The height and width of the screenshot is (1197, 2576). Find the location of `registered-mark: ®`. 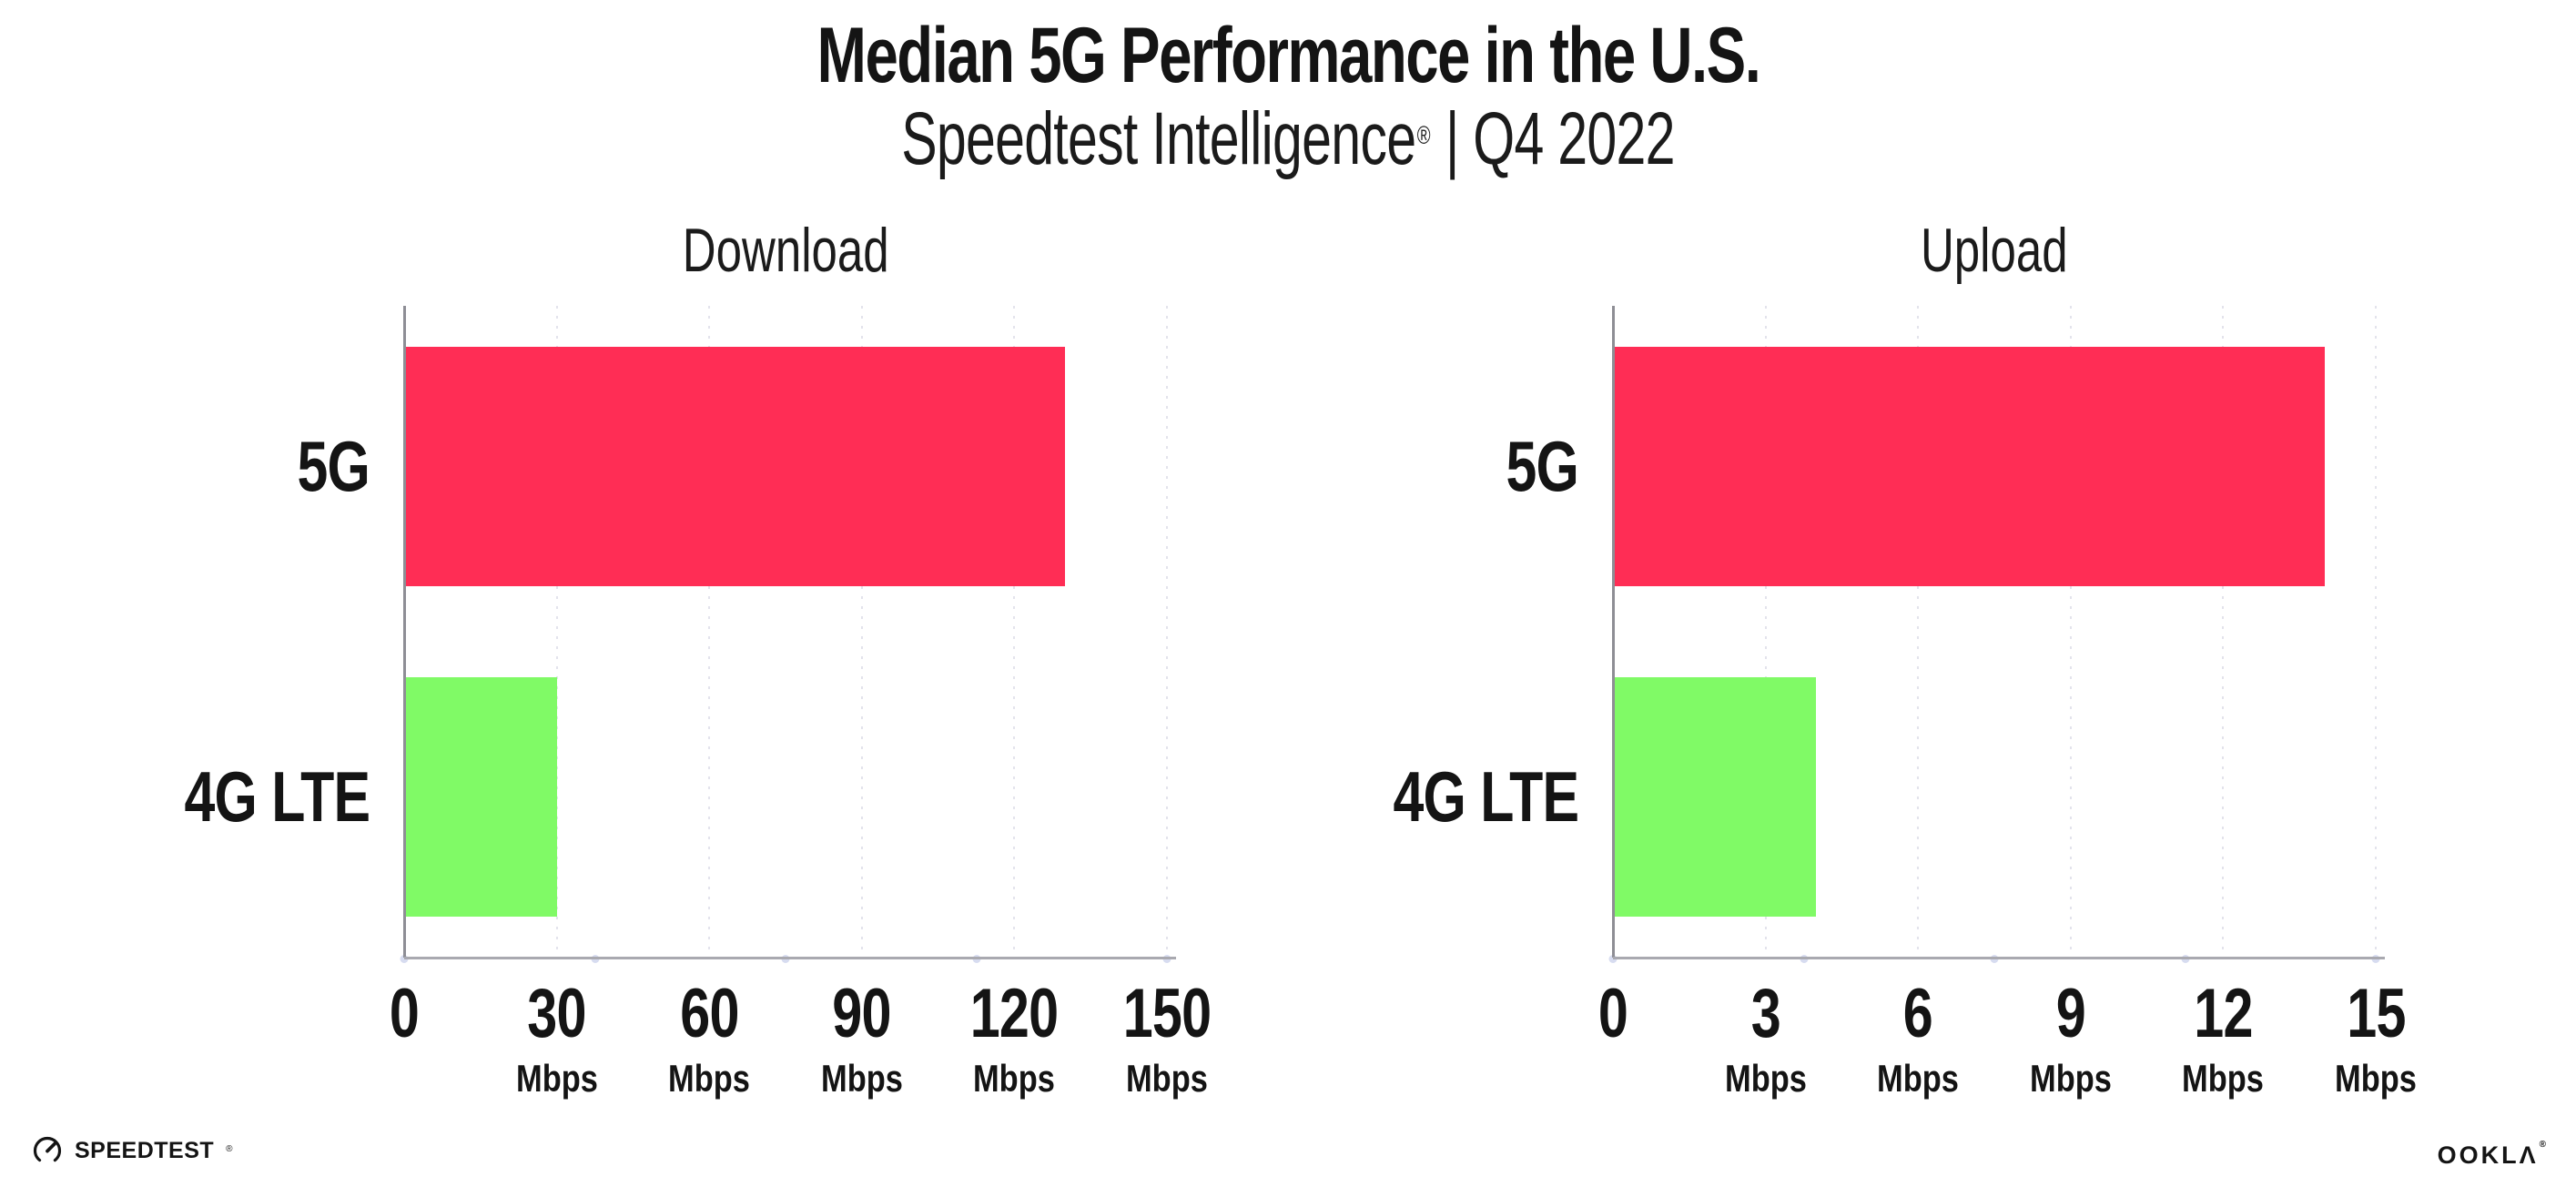

registered-mark: ® is located at coordinates (1423, 134).